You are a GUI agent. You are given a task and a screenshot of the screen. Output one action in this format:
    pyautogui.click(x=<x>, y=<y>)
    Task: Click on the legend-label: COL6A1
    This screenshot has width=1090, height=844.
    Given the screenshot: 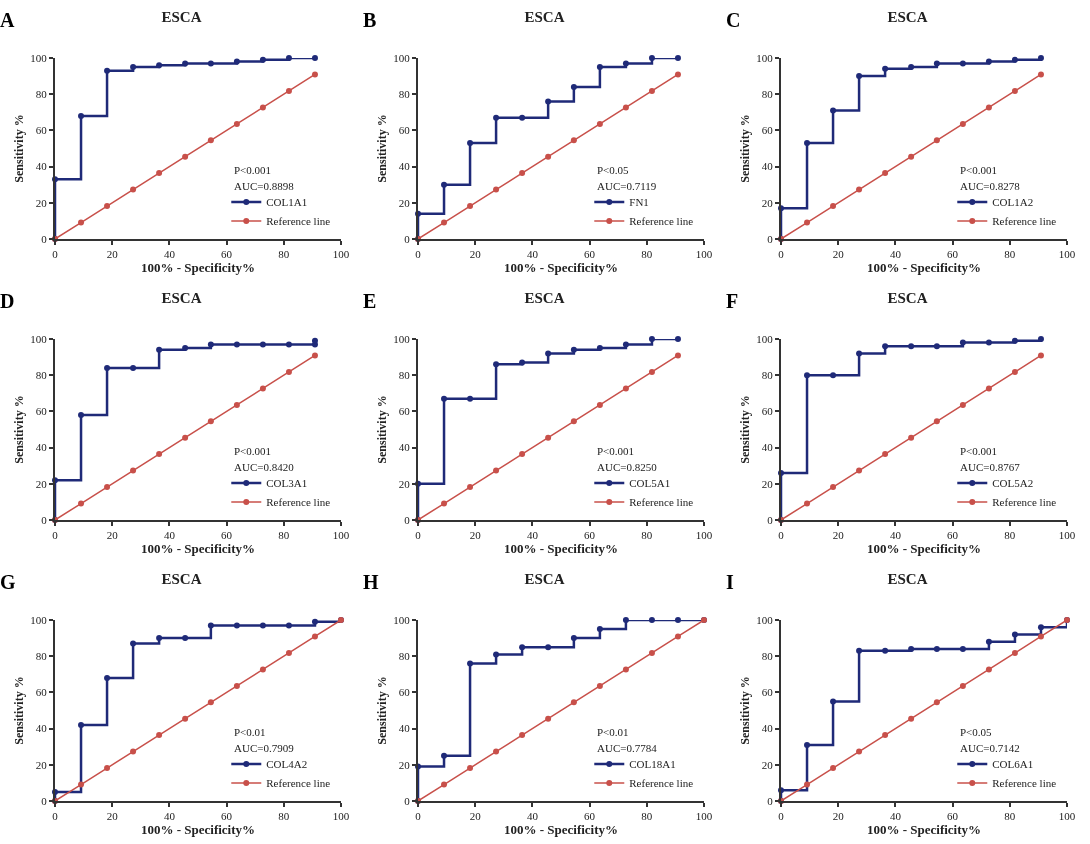 What is the action you would take?
    pyautogui.click(x=1013, y=764)
    